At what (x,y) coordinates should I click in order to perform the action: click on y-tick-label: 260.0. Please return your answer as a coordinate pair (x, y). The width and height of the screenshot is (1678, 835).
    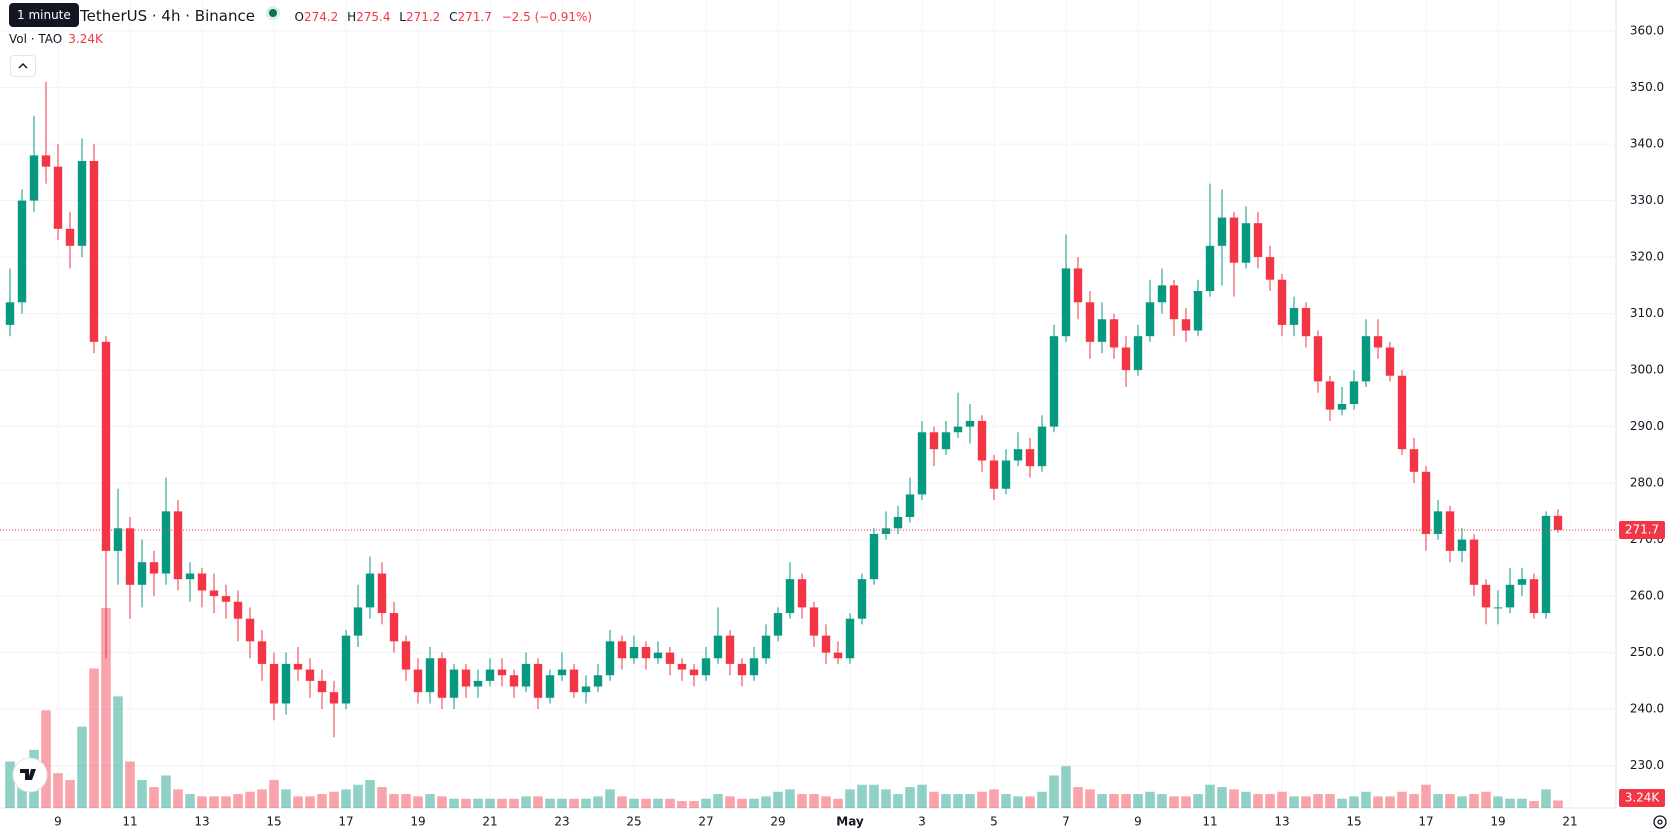
    Looking at the image, I should click on (1647, 596).